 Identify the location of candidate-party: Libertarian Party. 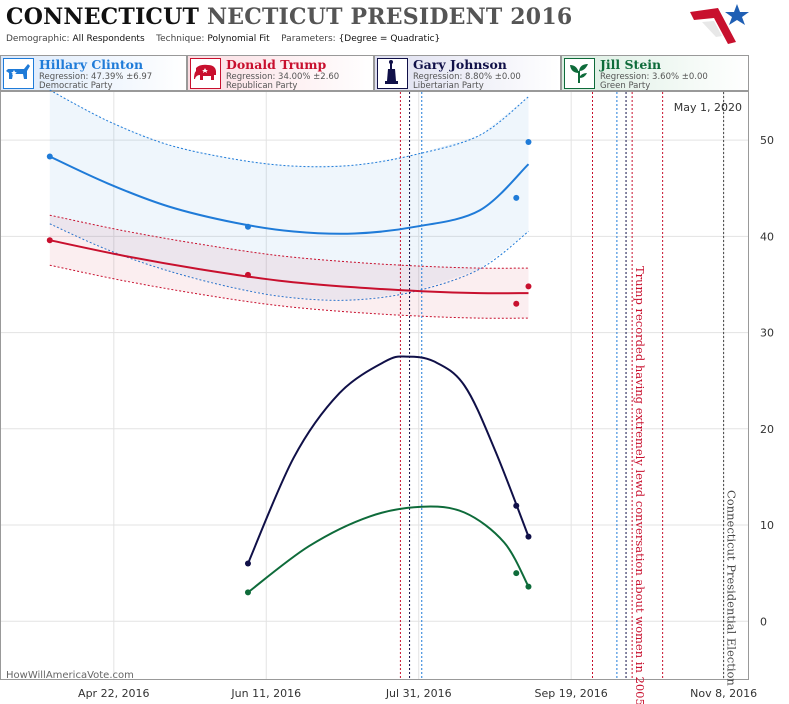
(448, 86).